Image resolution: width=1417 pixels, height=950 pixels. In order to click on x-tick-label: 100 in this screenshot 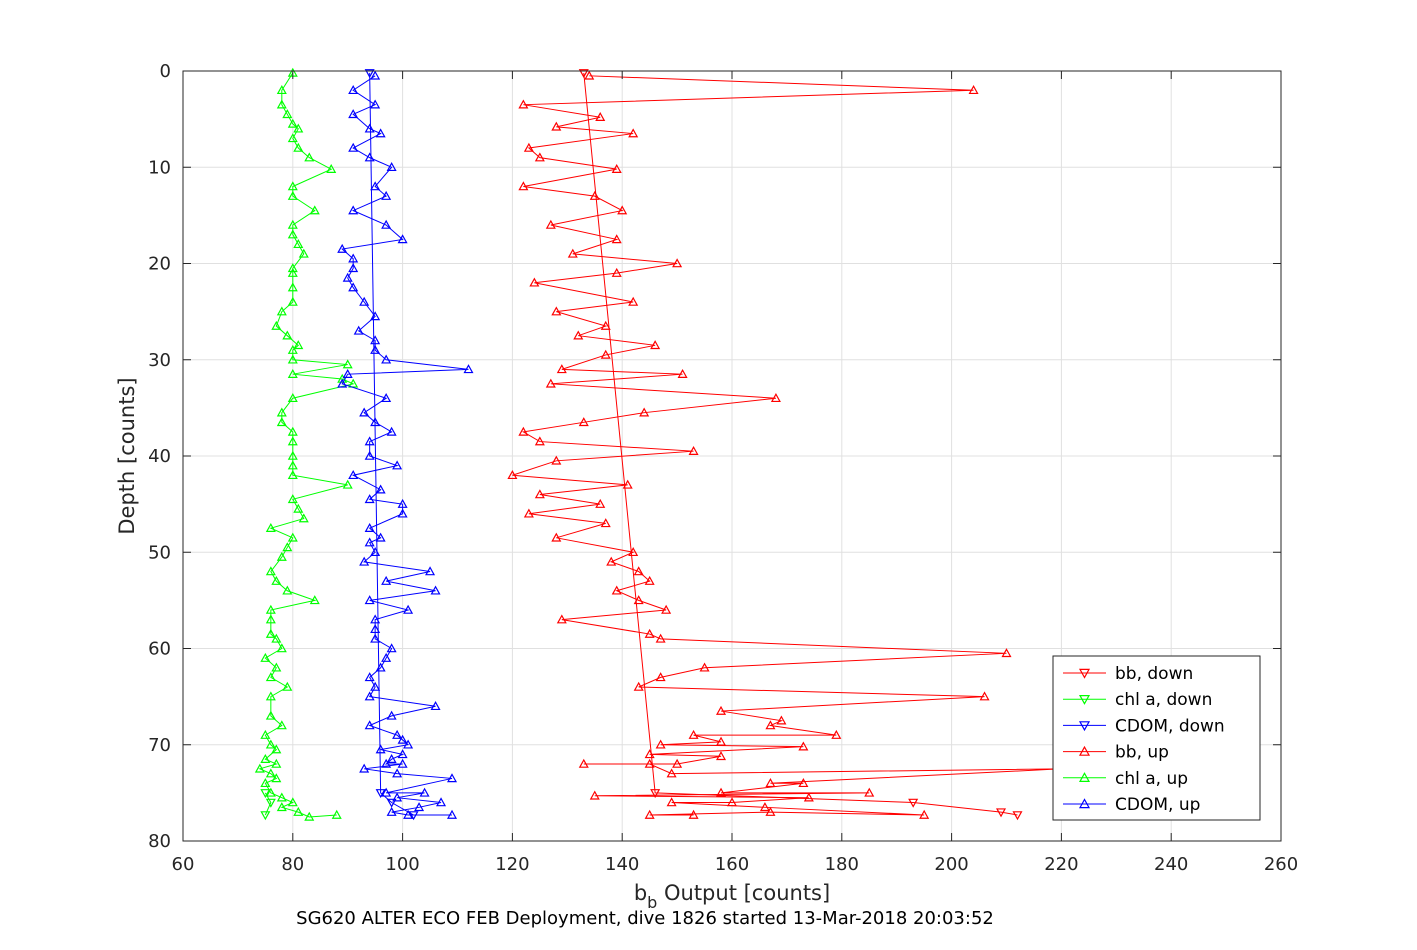, I will do `click(402, 864)`.